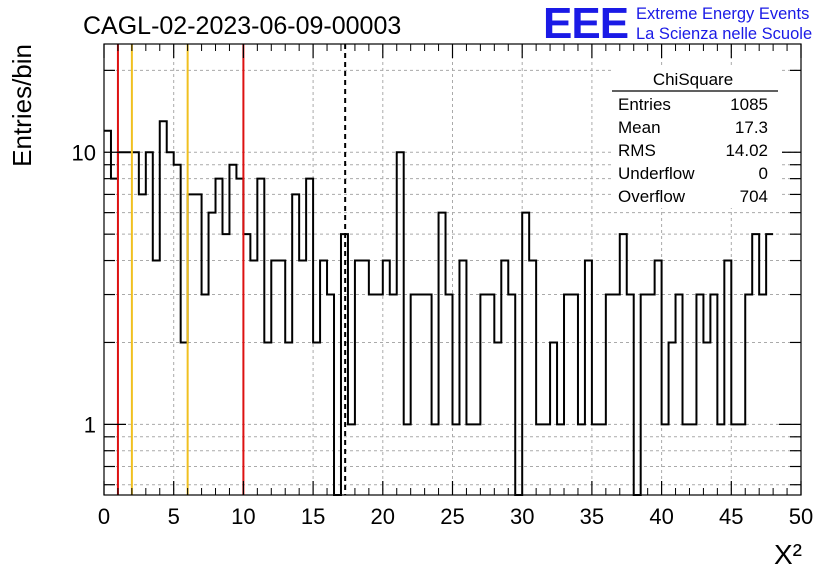  I want to click on y-axis-label: Entries/bin, so click(22, 105).